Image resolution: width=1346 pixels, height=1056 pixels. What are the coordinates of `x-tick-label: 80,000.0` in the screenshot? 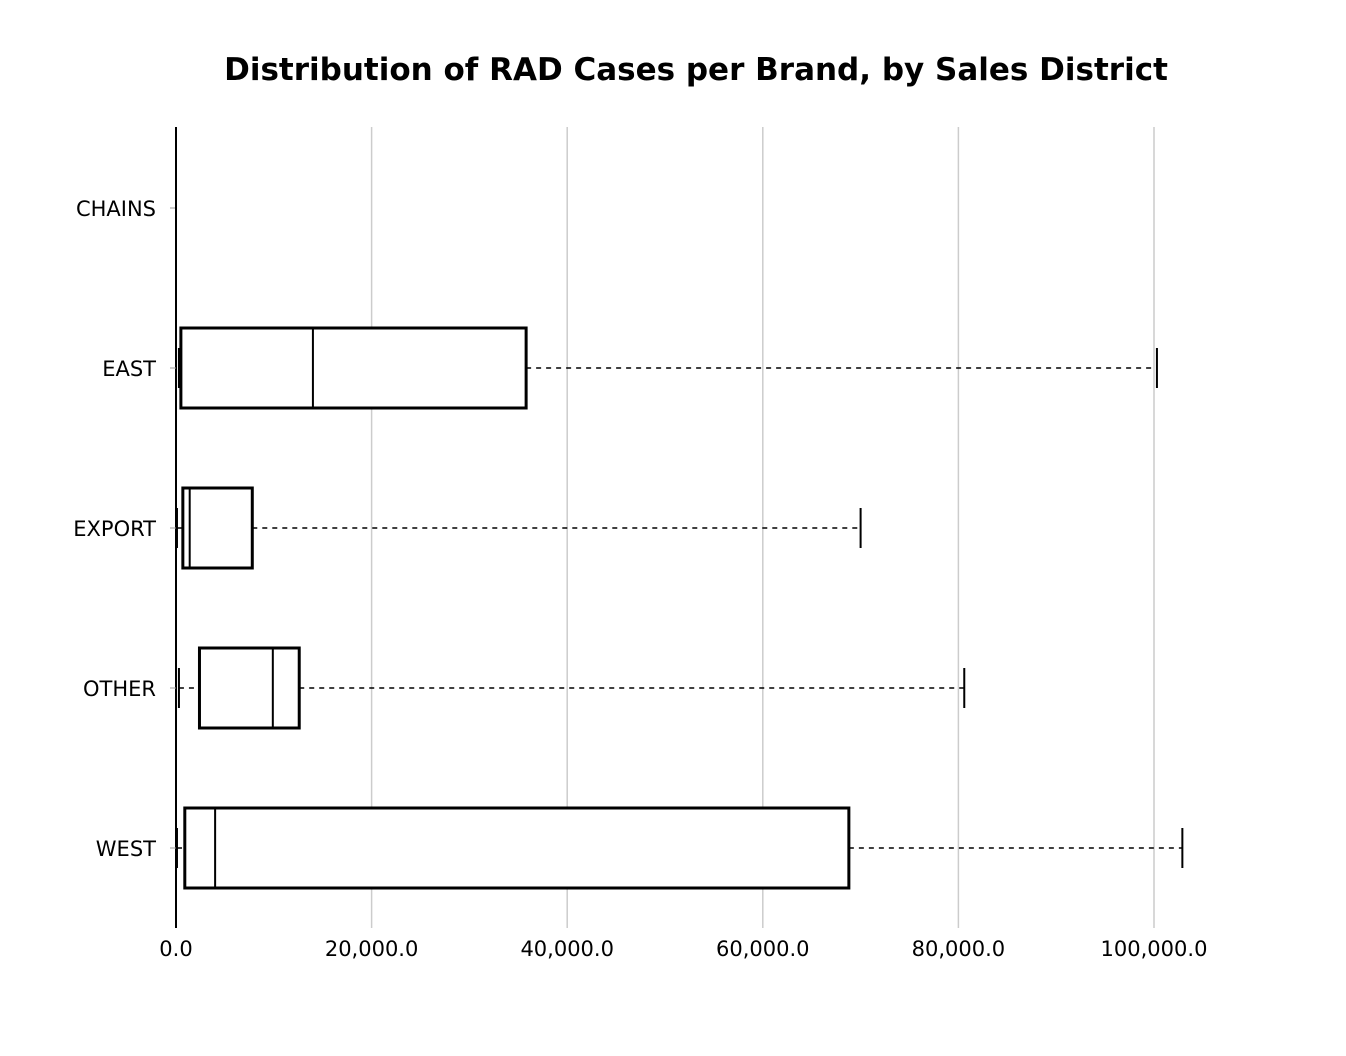 It's located at (959, 949).